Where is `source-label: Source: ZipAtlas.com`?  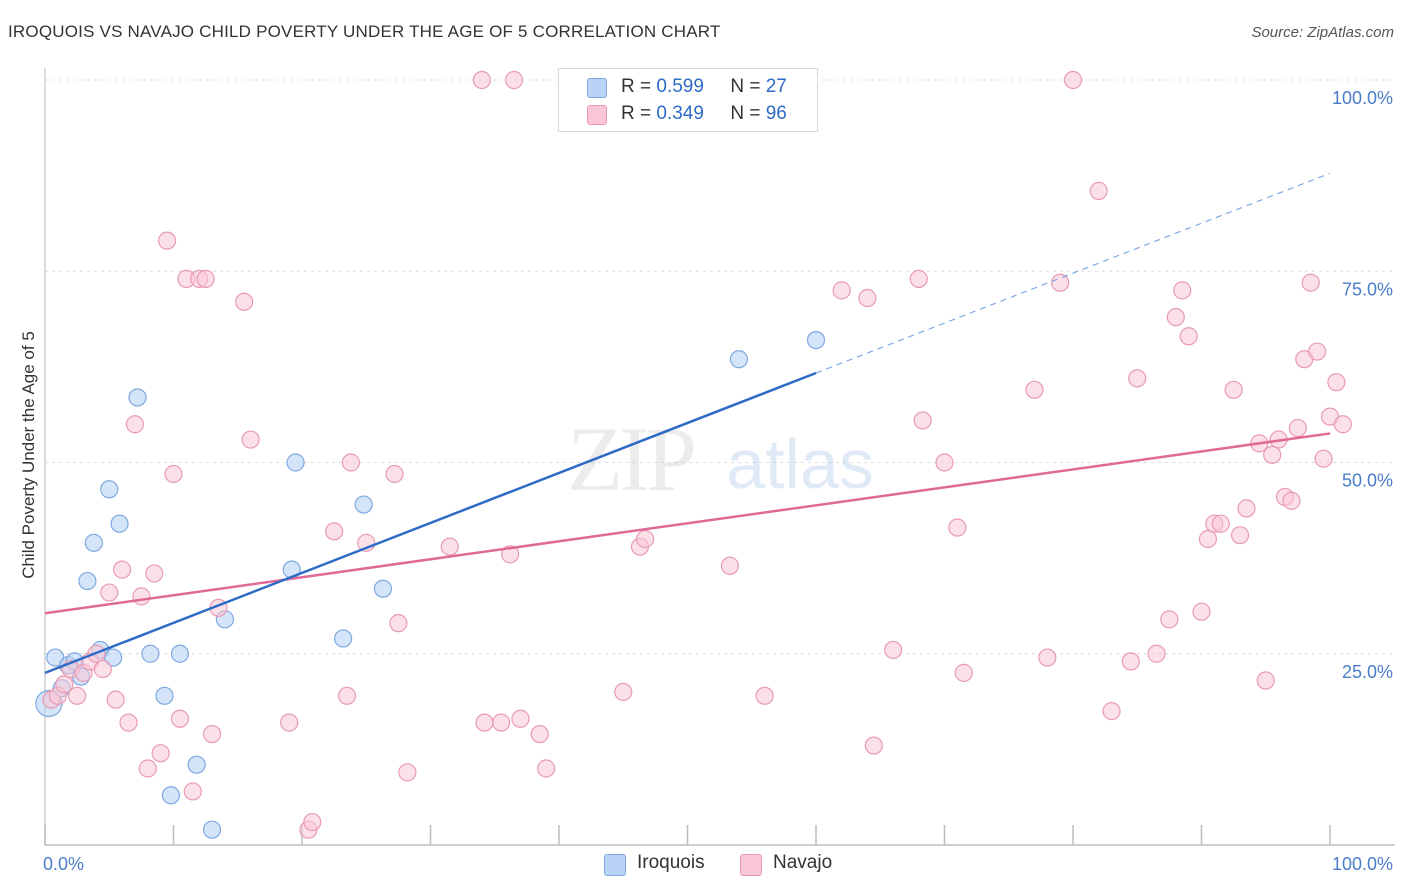
source-label: Source: ZipAtlas.com is located at coordinates (1322, 32).